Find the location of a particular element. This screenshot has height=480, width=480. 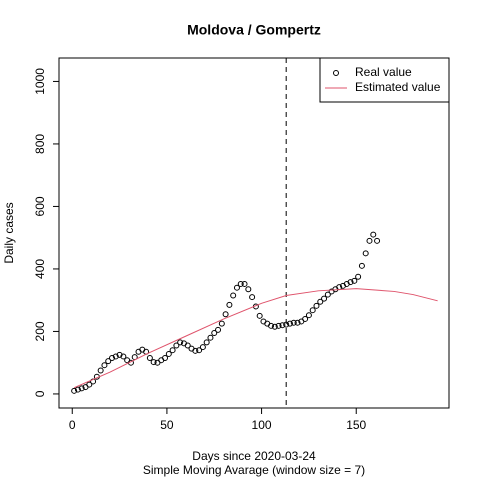

legend-box is located at coordinates (384, 80).